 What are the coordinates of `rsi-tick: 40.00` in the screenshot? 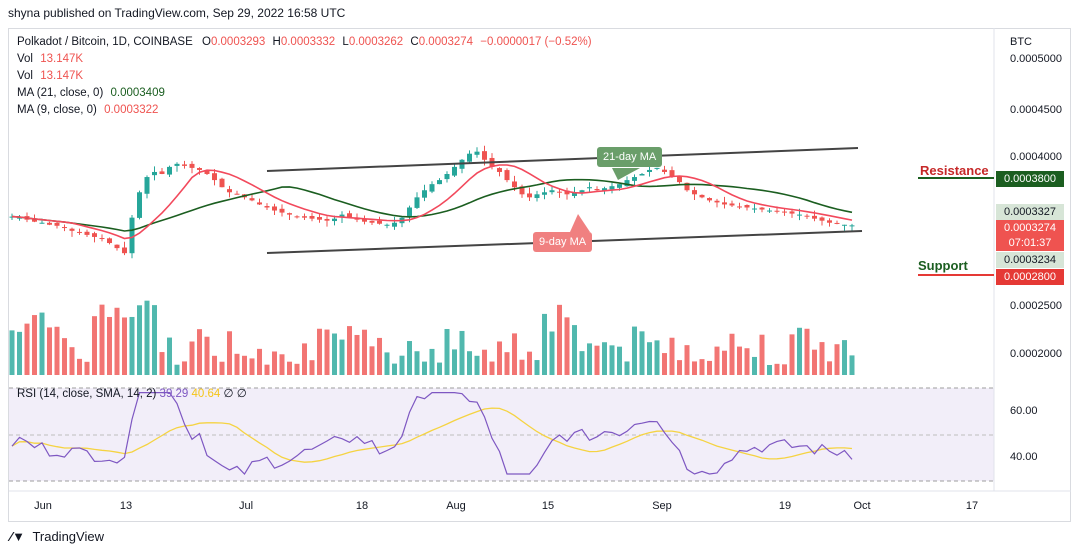 It's located at (1024, 457).